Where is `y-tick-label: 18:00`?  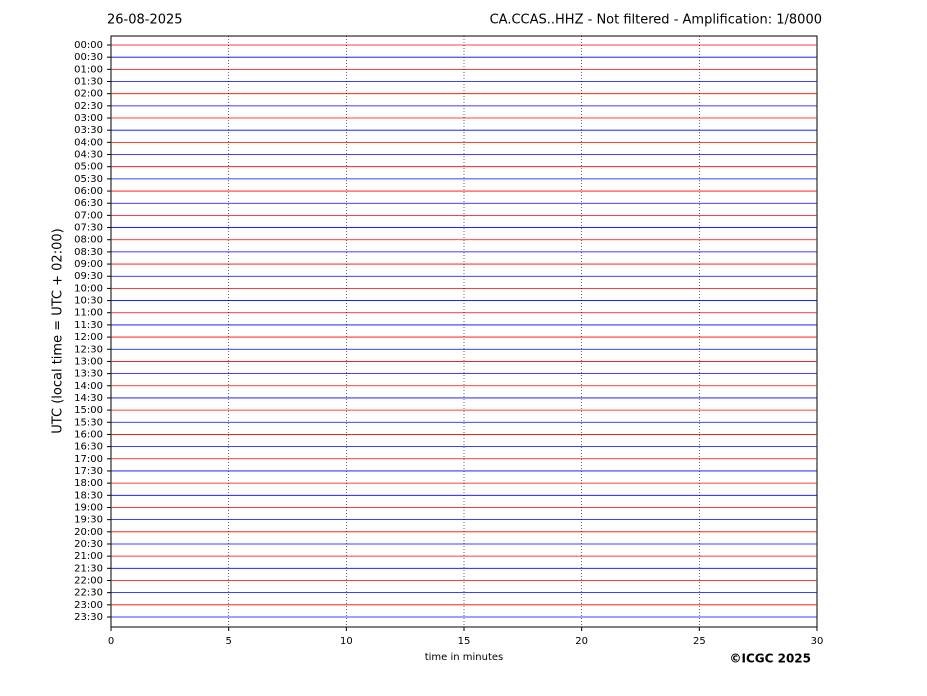
y-tick-label: 18:00 is located at coordinates (88, 483).